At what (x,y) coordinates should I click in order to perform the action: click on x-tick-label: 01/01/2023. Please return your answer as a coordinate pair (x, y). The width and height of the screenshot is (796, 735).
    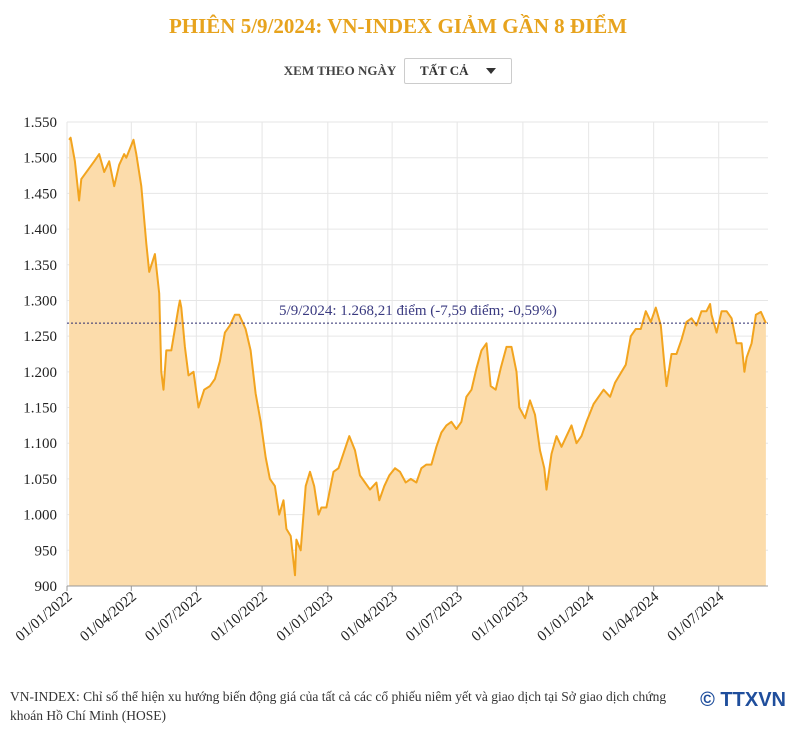
    Looking at the image, I should click on (305, 617).